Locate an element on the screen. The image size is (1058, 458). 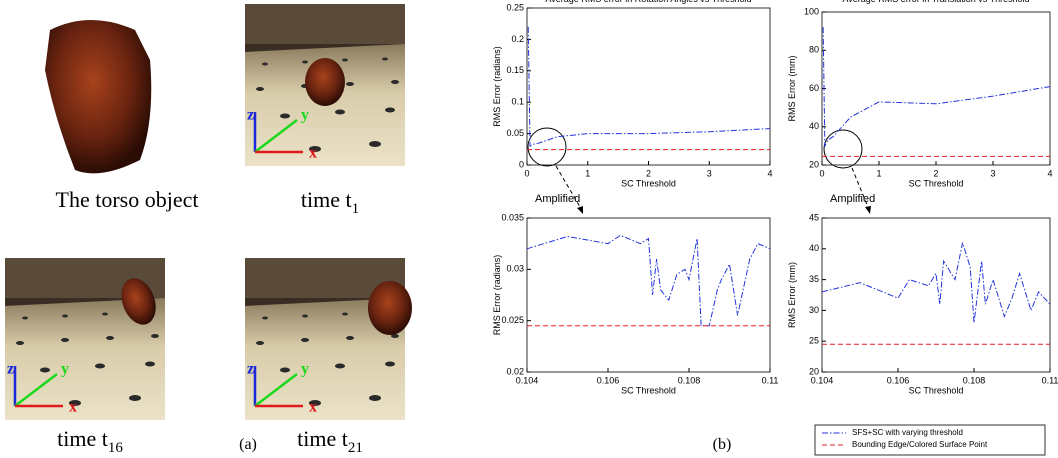
y-tick-label: 0.15 is located at coordinates (515, 70).